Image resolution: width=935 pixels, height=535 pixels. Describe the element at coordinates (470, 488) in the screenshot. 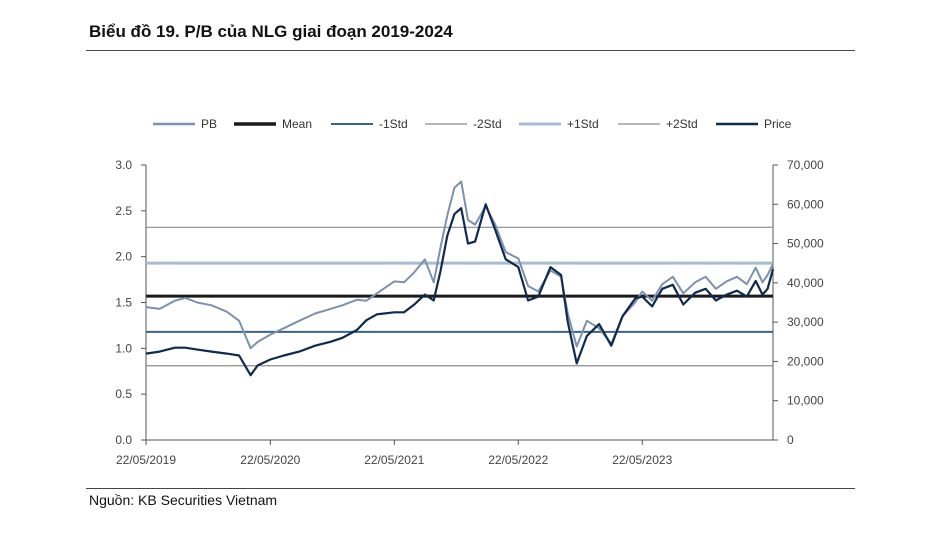

I see `bottom-rule` at that location.